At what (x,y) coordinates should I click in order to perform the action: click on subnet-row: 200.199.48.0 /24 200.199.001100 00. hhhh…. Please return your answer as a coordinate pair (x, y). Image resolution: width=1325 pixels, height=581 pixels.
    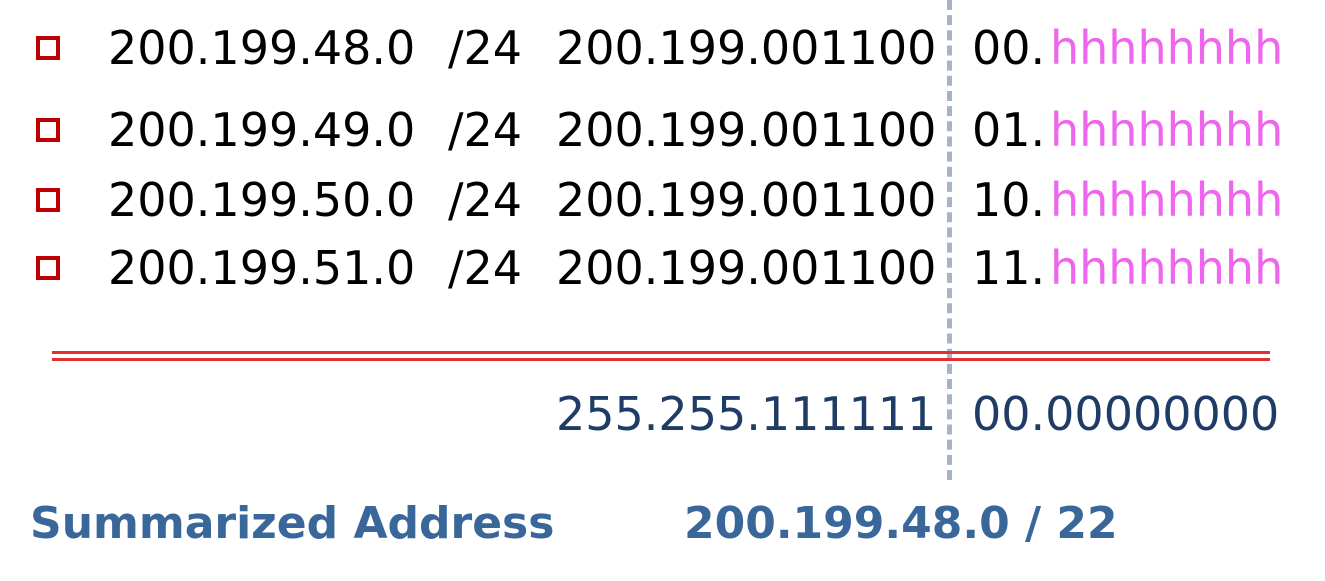
    Looking at the image, I should click on (662, 48).